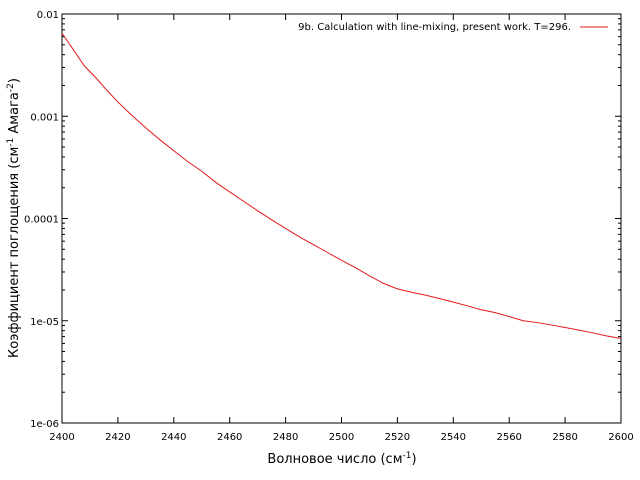 The image size is (640, 480). Describe the element at coordinates (61, 437) in the screenshot. I see `x-tick-label: 2400` at that location.